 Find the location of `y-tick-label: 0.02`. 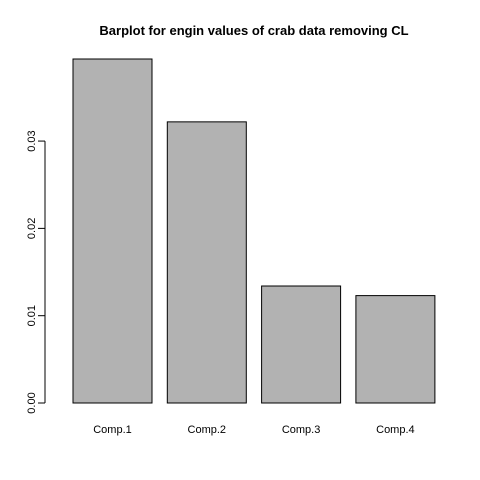

y-tick-label: 0.02 is located at coordinates (32, 228).